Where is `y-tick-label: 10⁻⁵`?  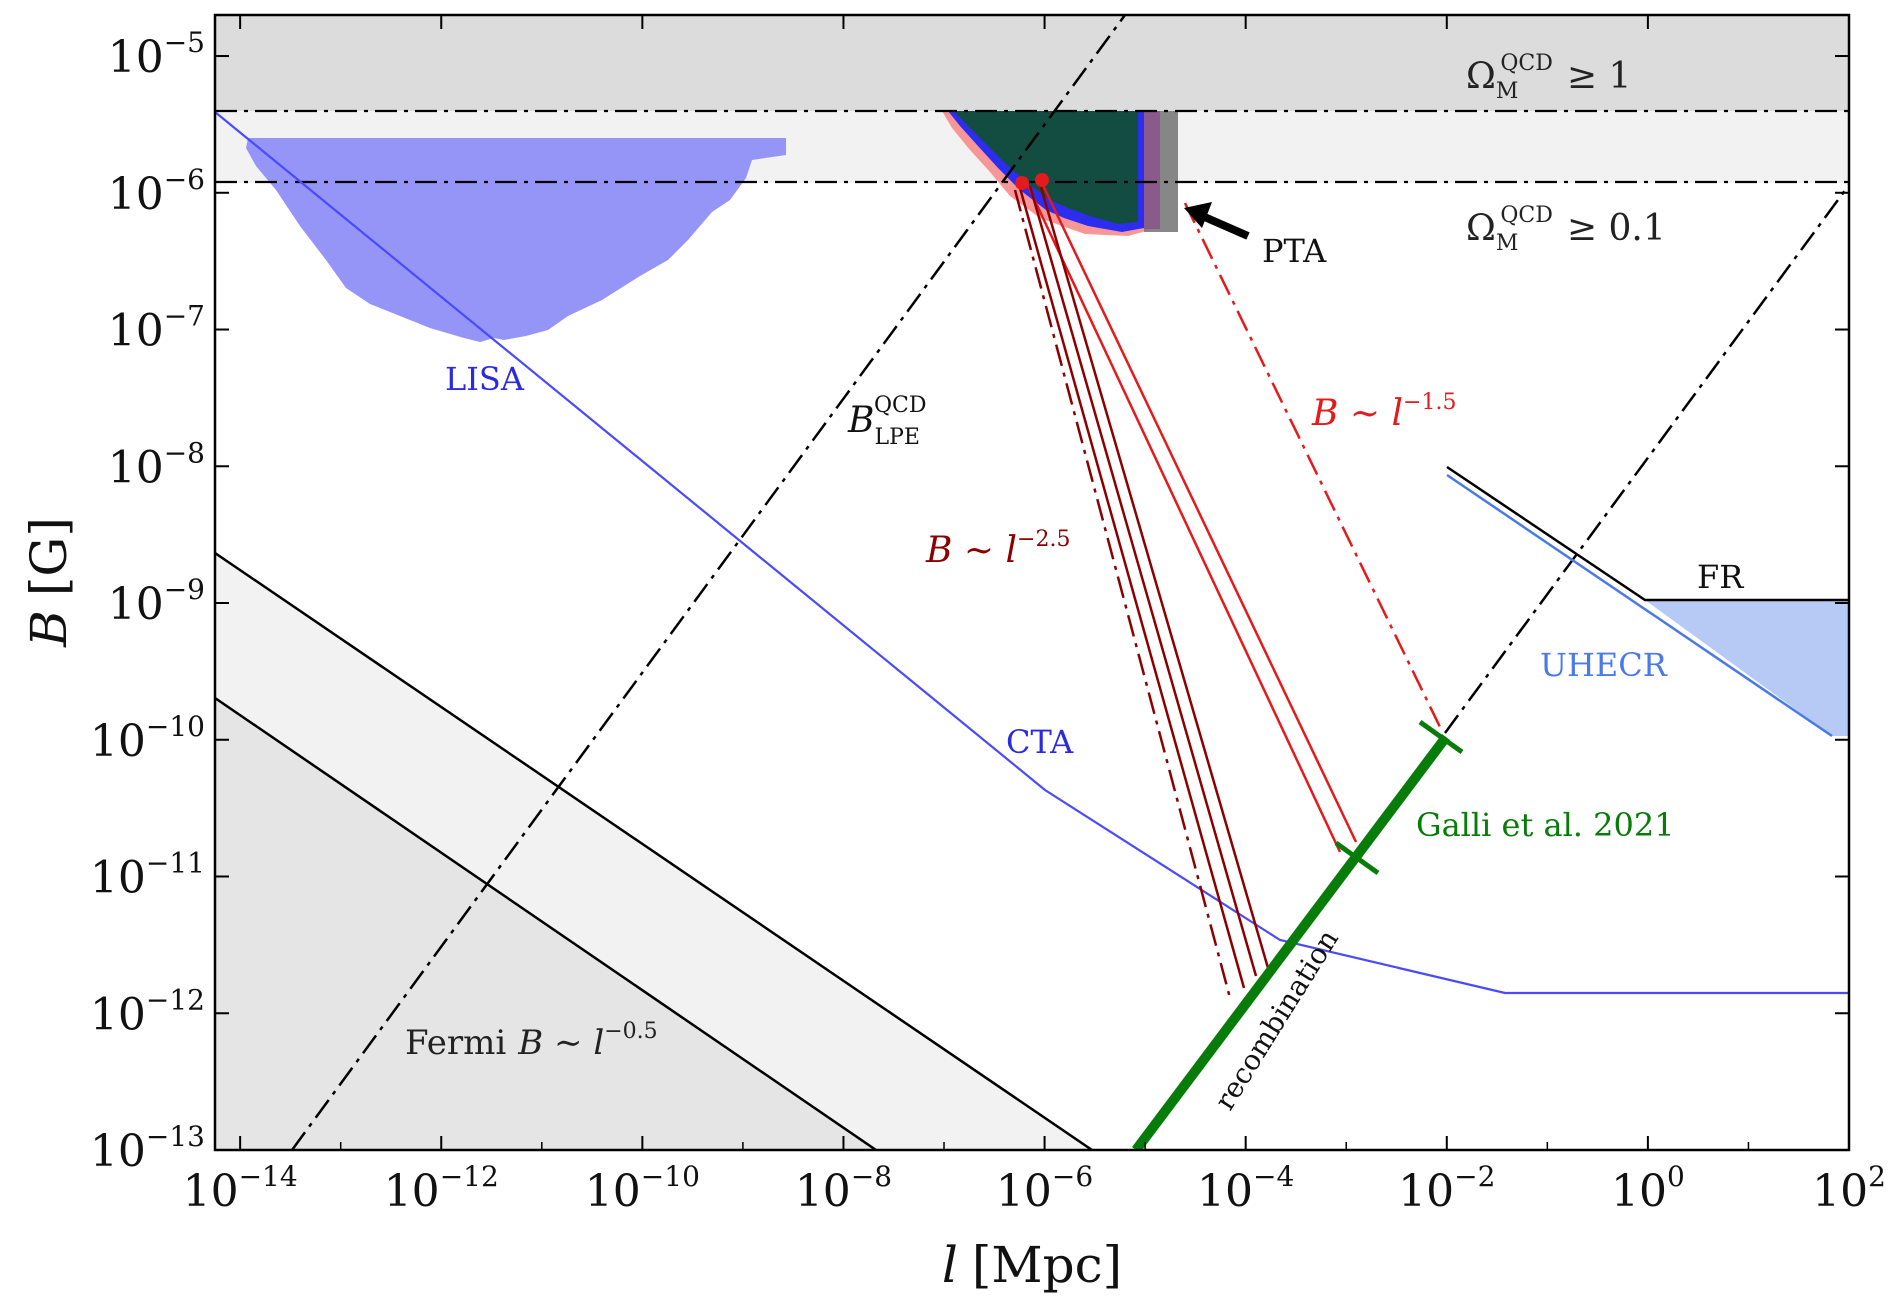 y-tick-label: 10⁻⁵ is located at coordinates (156, 54).